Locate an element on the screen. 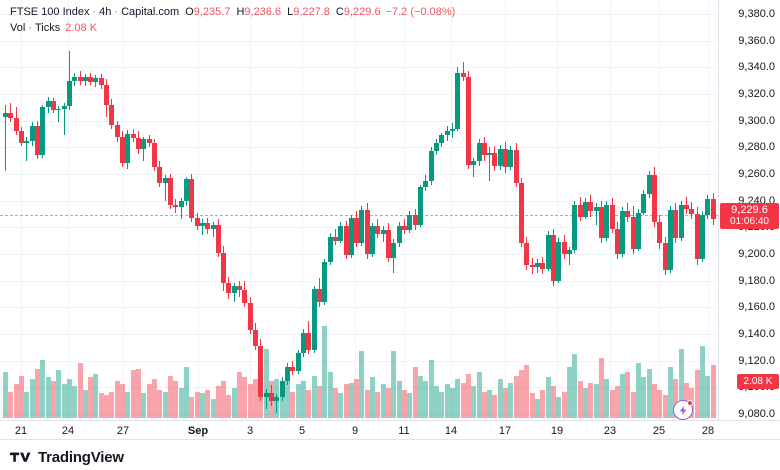  time-tick-label: 25 is located at coordinates (659, 431).